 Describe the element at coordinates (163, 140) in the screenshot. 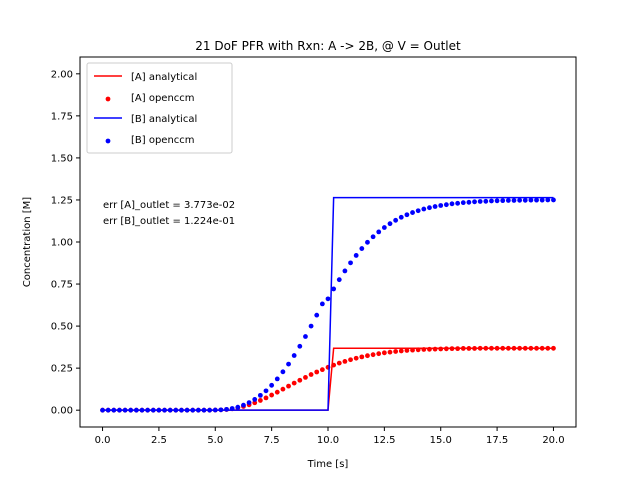

I see `legend-label: [B] openccm` at that location.